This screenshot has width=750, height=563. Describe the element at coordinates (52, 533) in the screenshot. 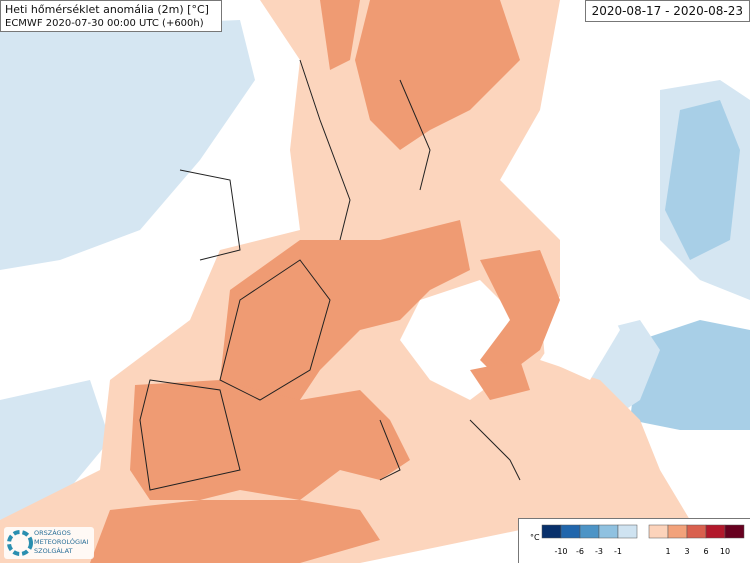

I see `logo-line: ORSZÁGOS` at that location.